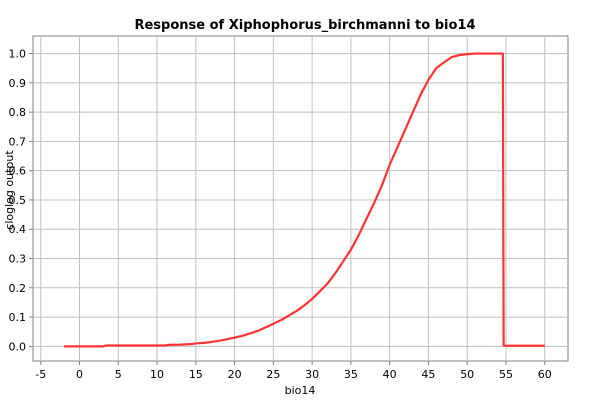 Image resolution: width=600 pixels, height=400 pixels. What do you see at coordinates (196, 374) in the screenshot?
I see `x-tick-label: 15` at bounding box center [196, 374].